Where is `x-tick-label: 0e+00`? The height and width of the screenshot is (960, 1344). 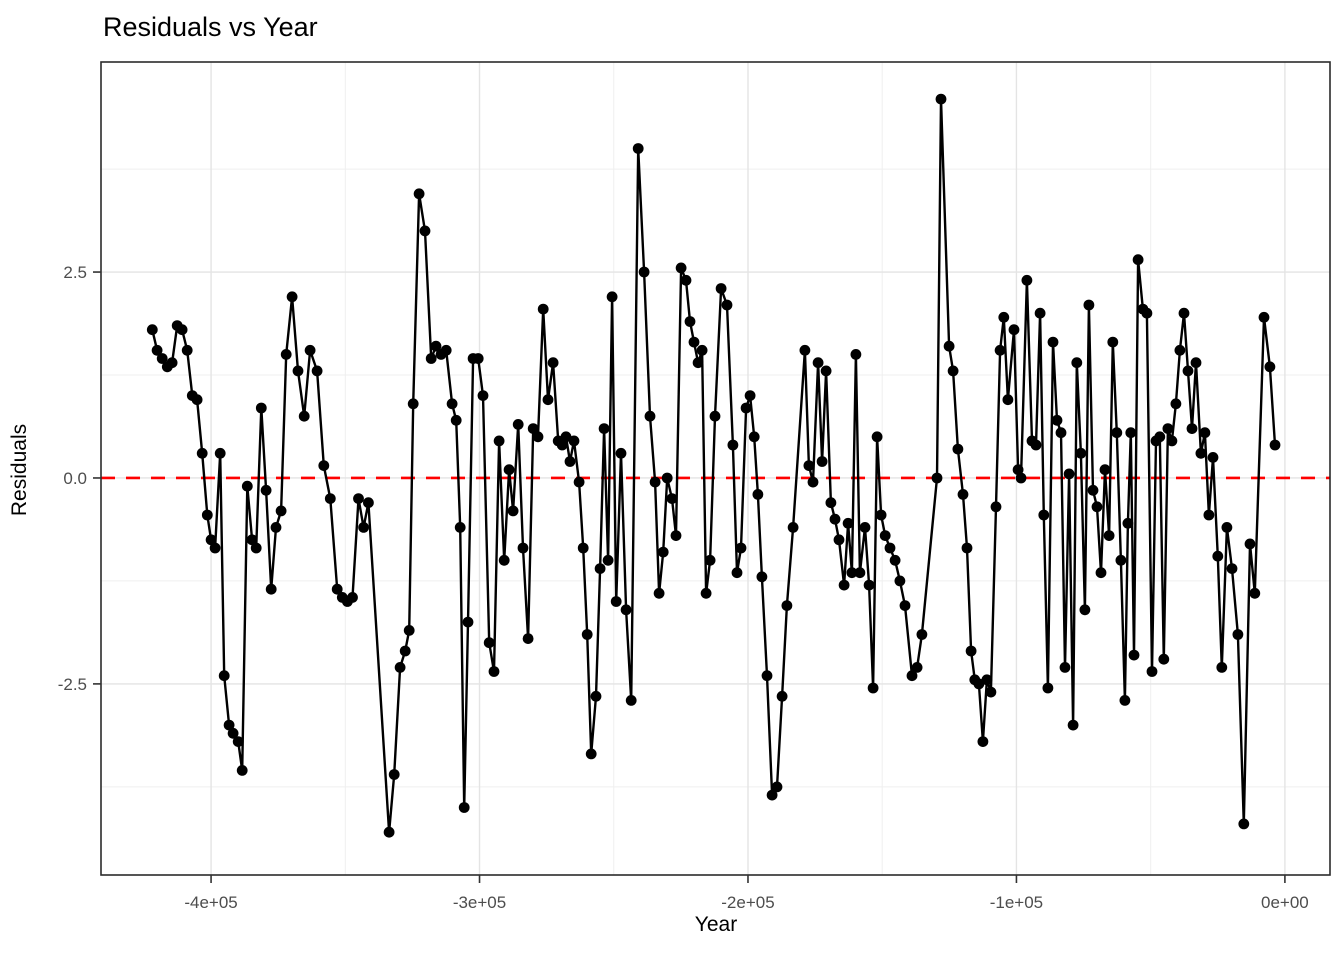 x-tick-label: 0e+00 is located at coordinates (1285, 902).